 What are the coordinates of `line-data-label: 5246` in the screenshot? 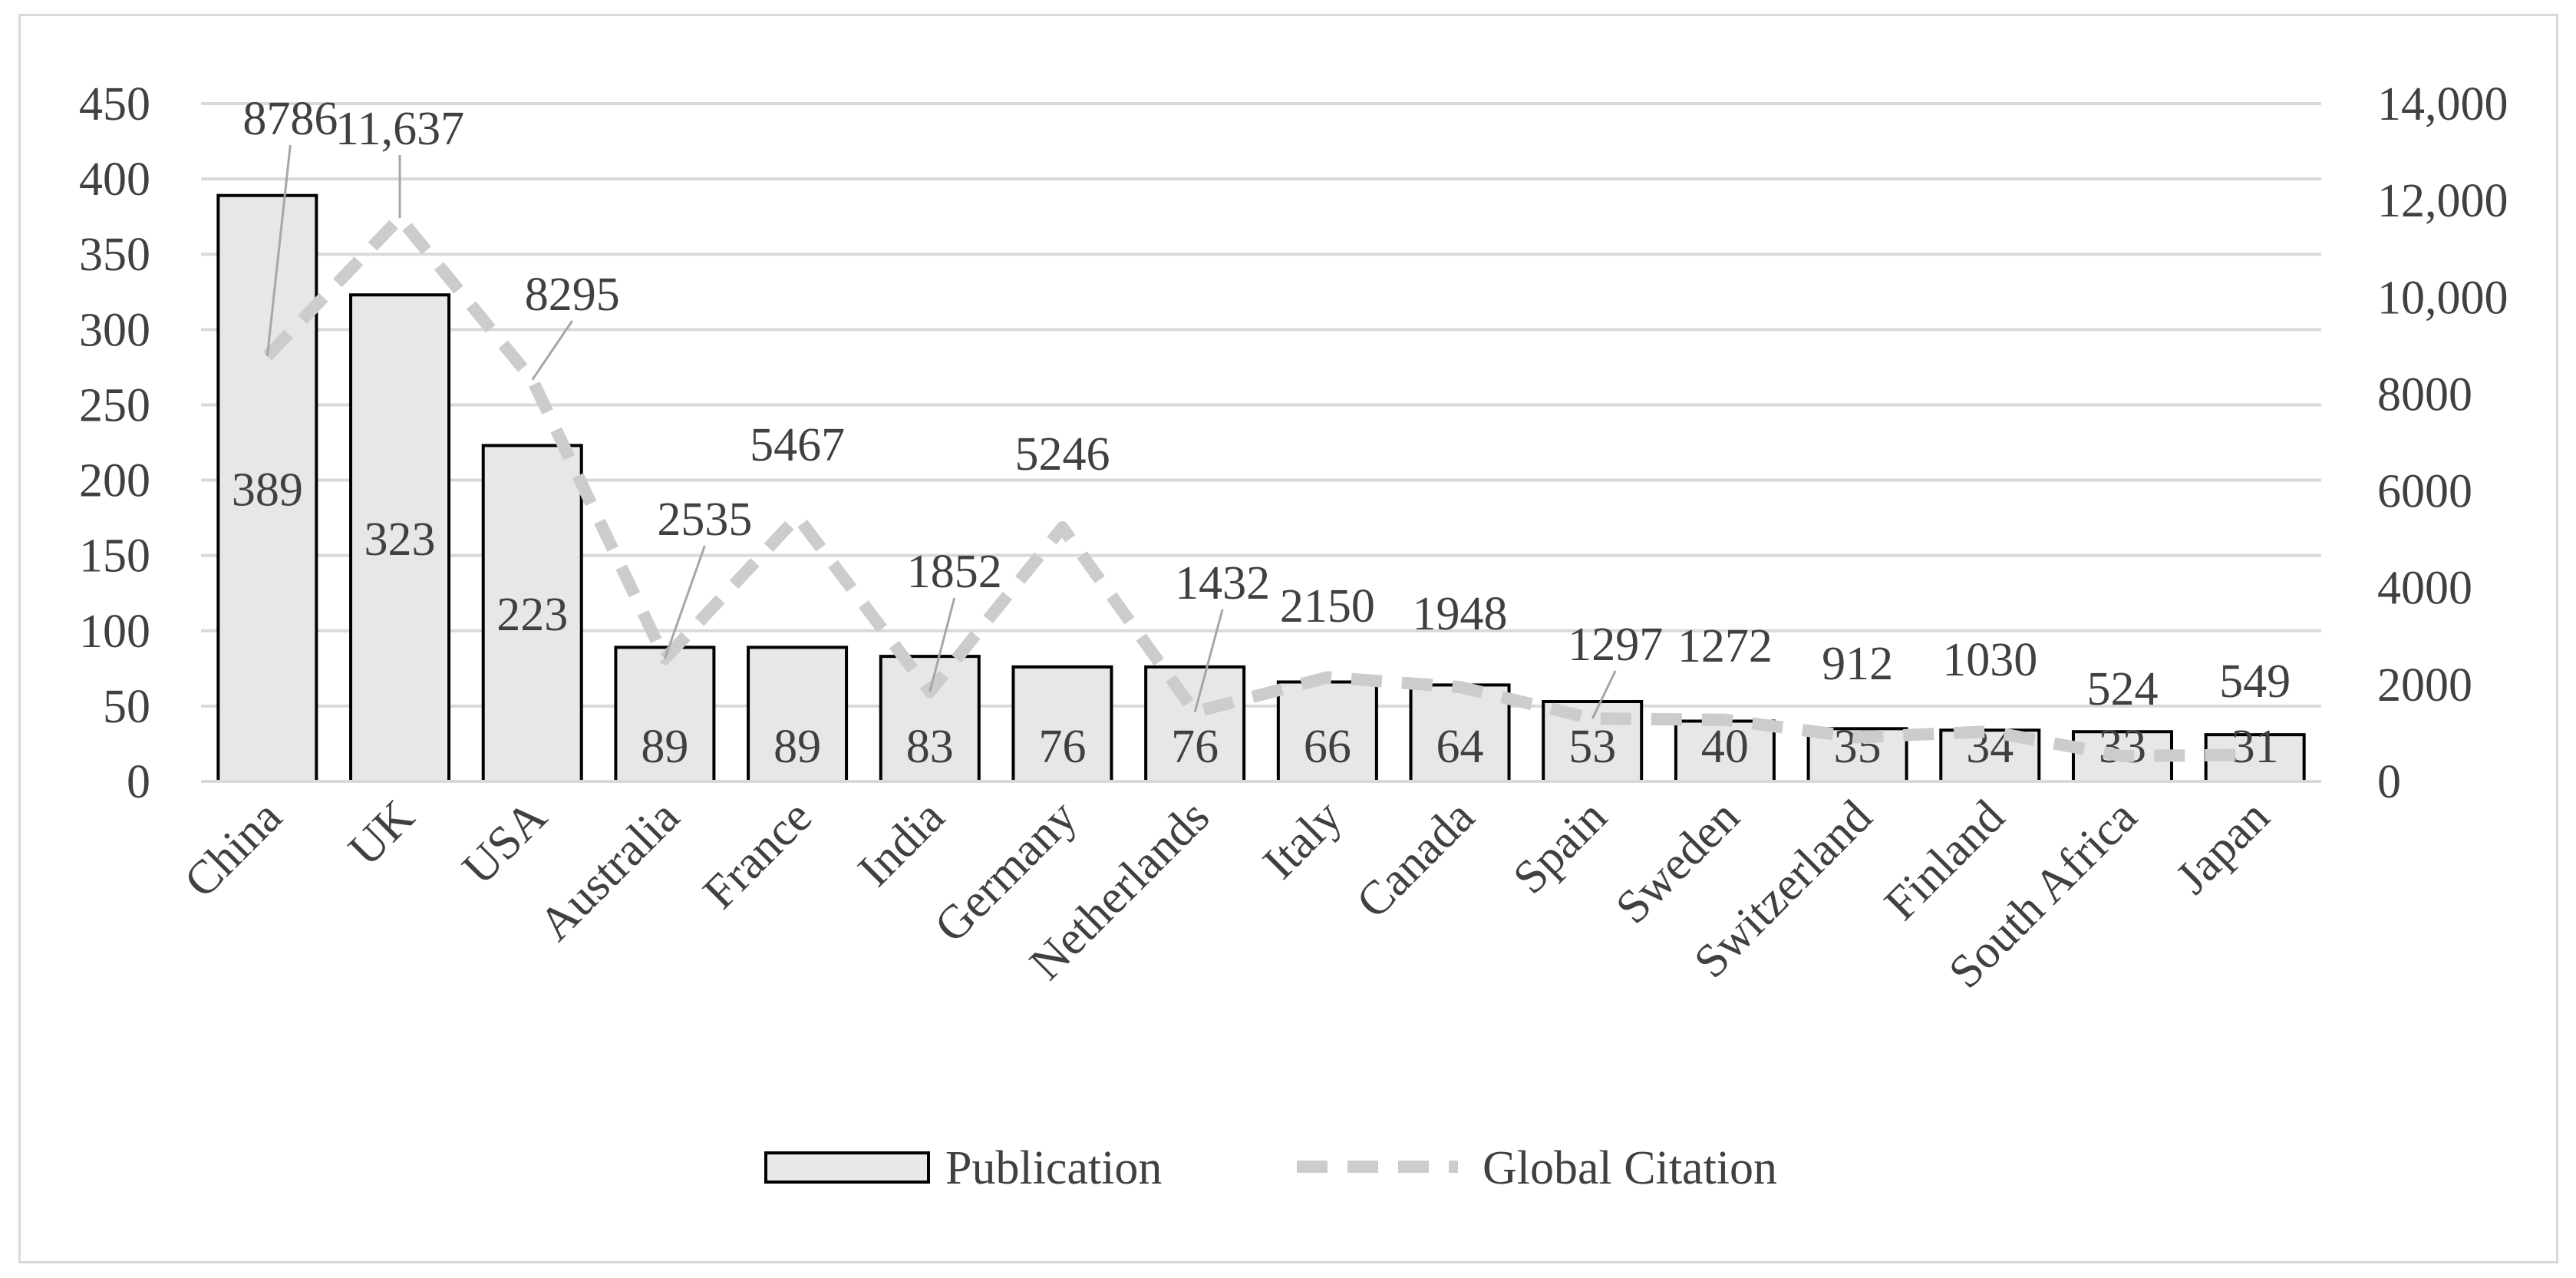 It's located at (1062, 454).